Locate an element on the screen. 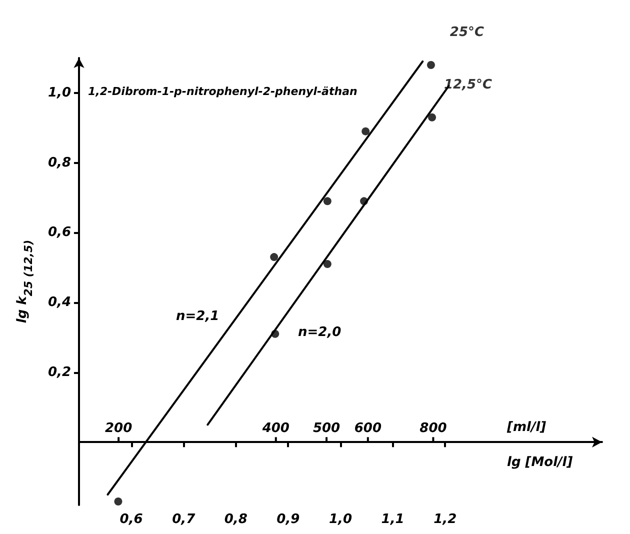 This screenshot has height=534, width=630. x-tick-label: 0,7 is located at coordinates (184, 519).